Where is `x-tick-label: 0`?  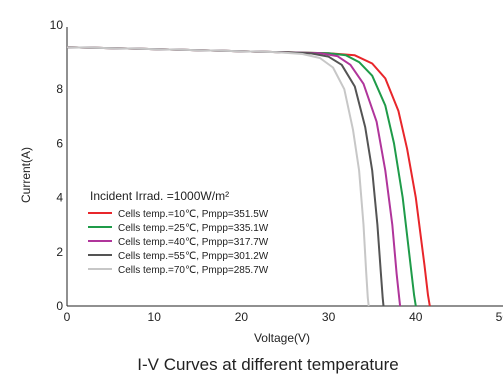
x-tick-label: 0 is located at coordinates (67, 317).